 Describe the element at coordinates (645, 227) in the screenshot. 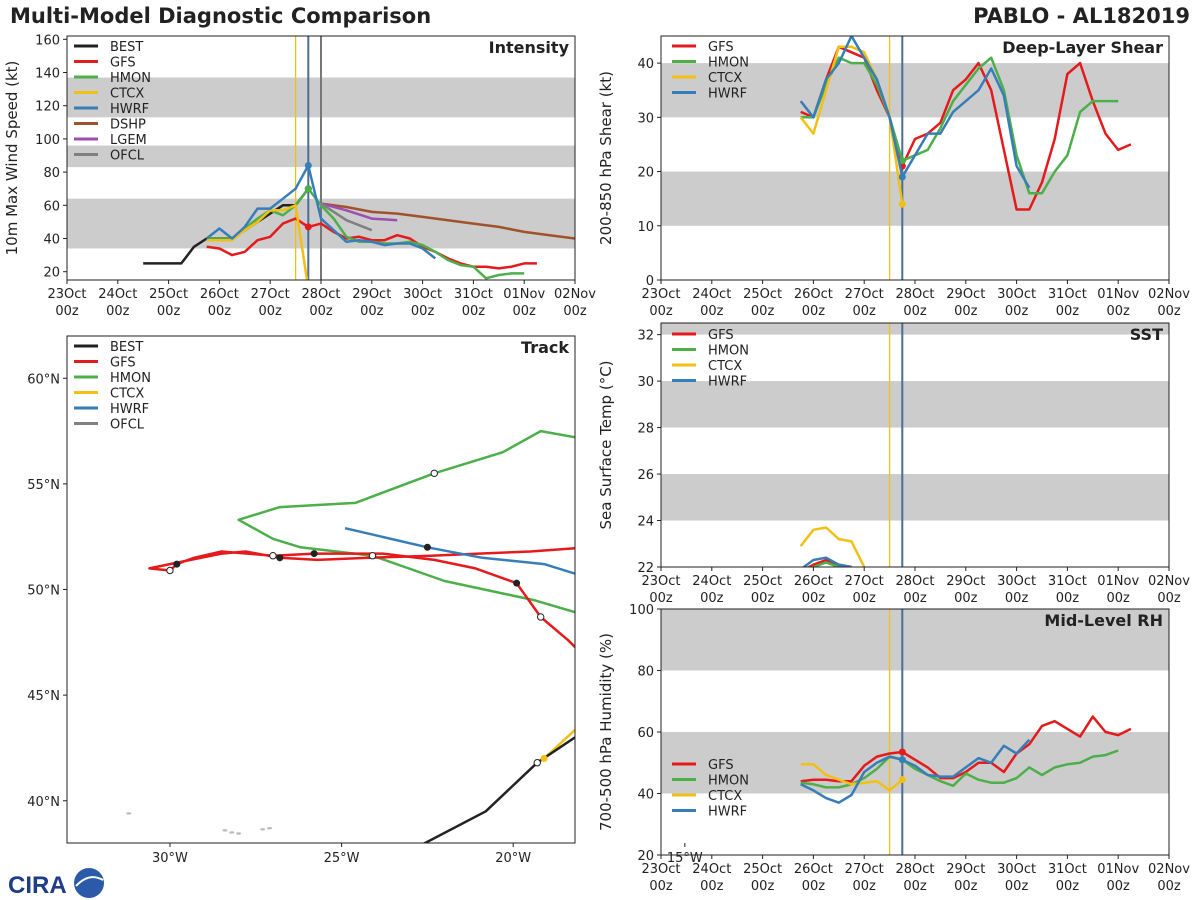

I see `shear-ytick-label: 10` at that location.